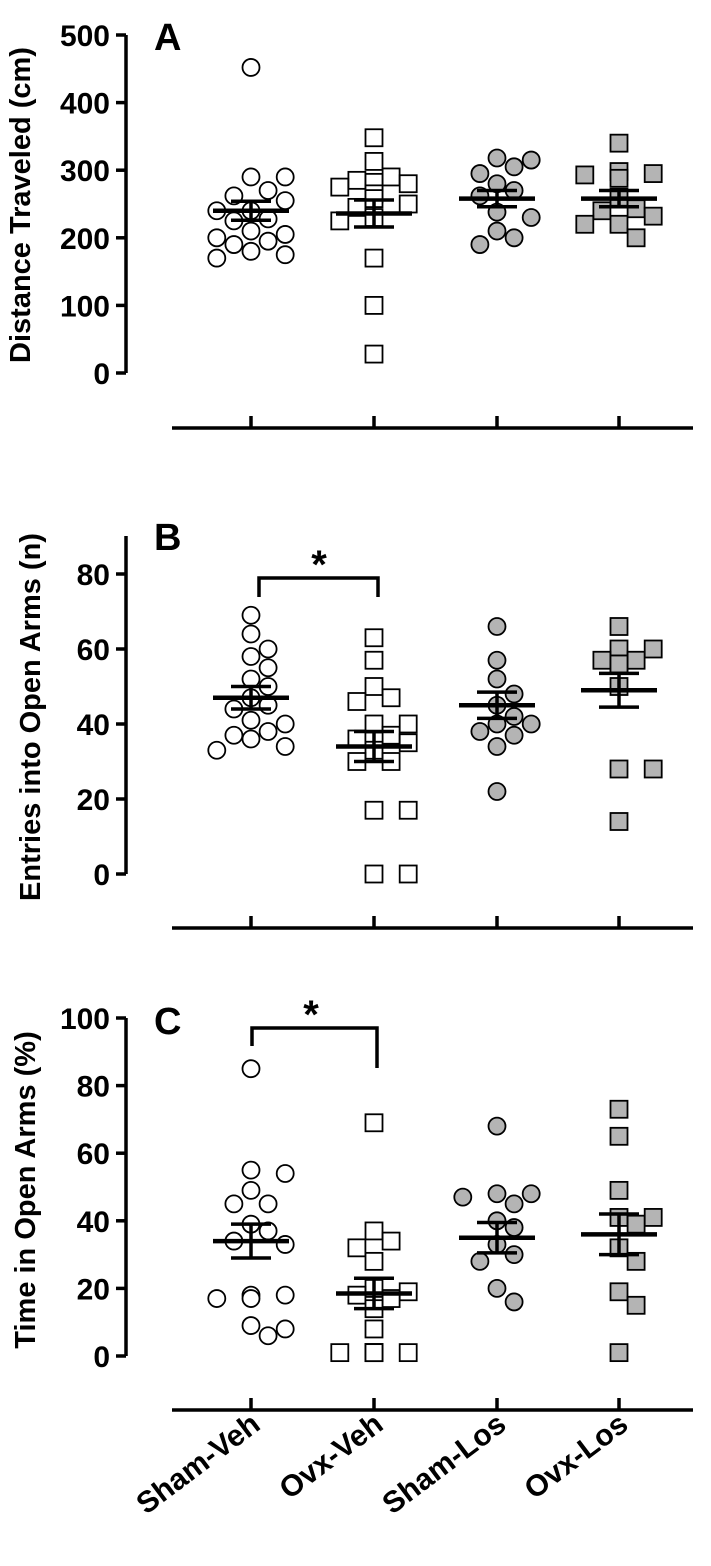  I want to click on panel-a-ytick-label-300: 300, so click(85, 171).